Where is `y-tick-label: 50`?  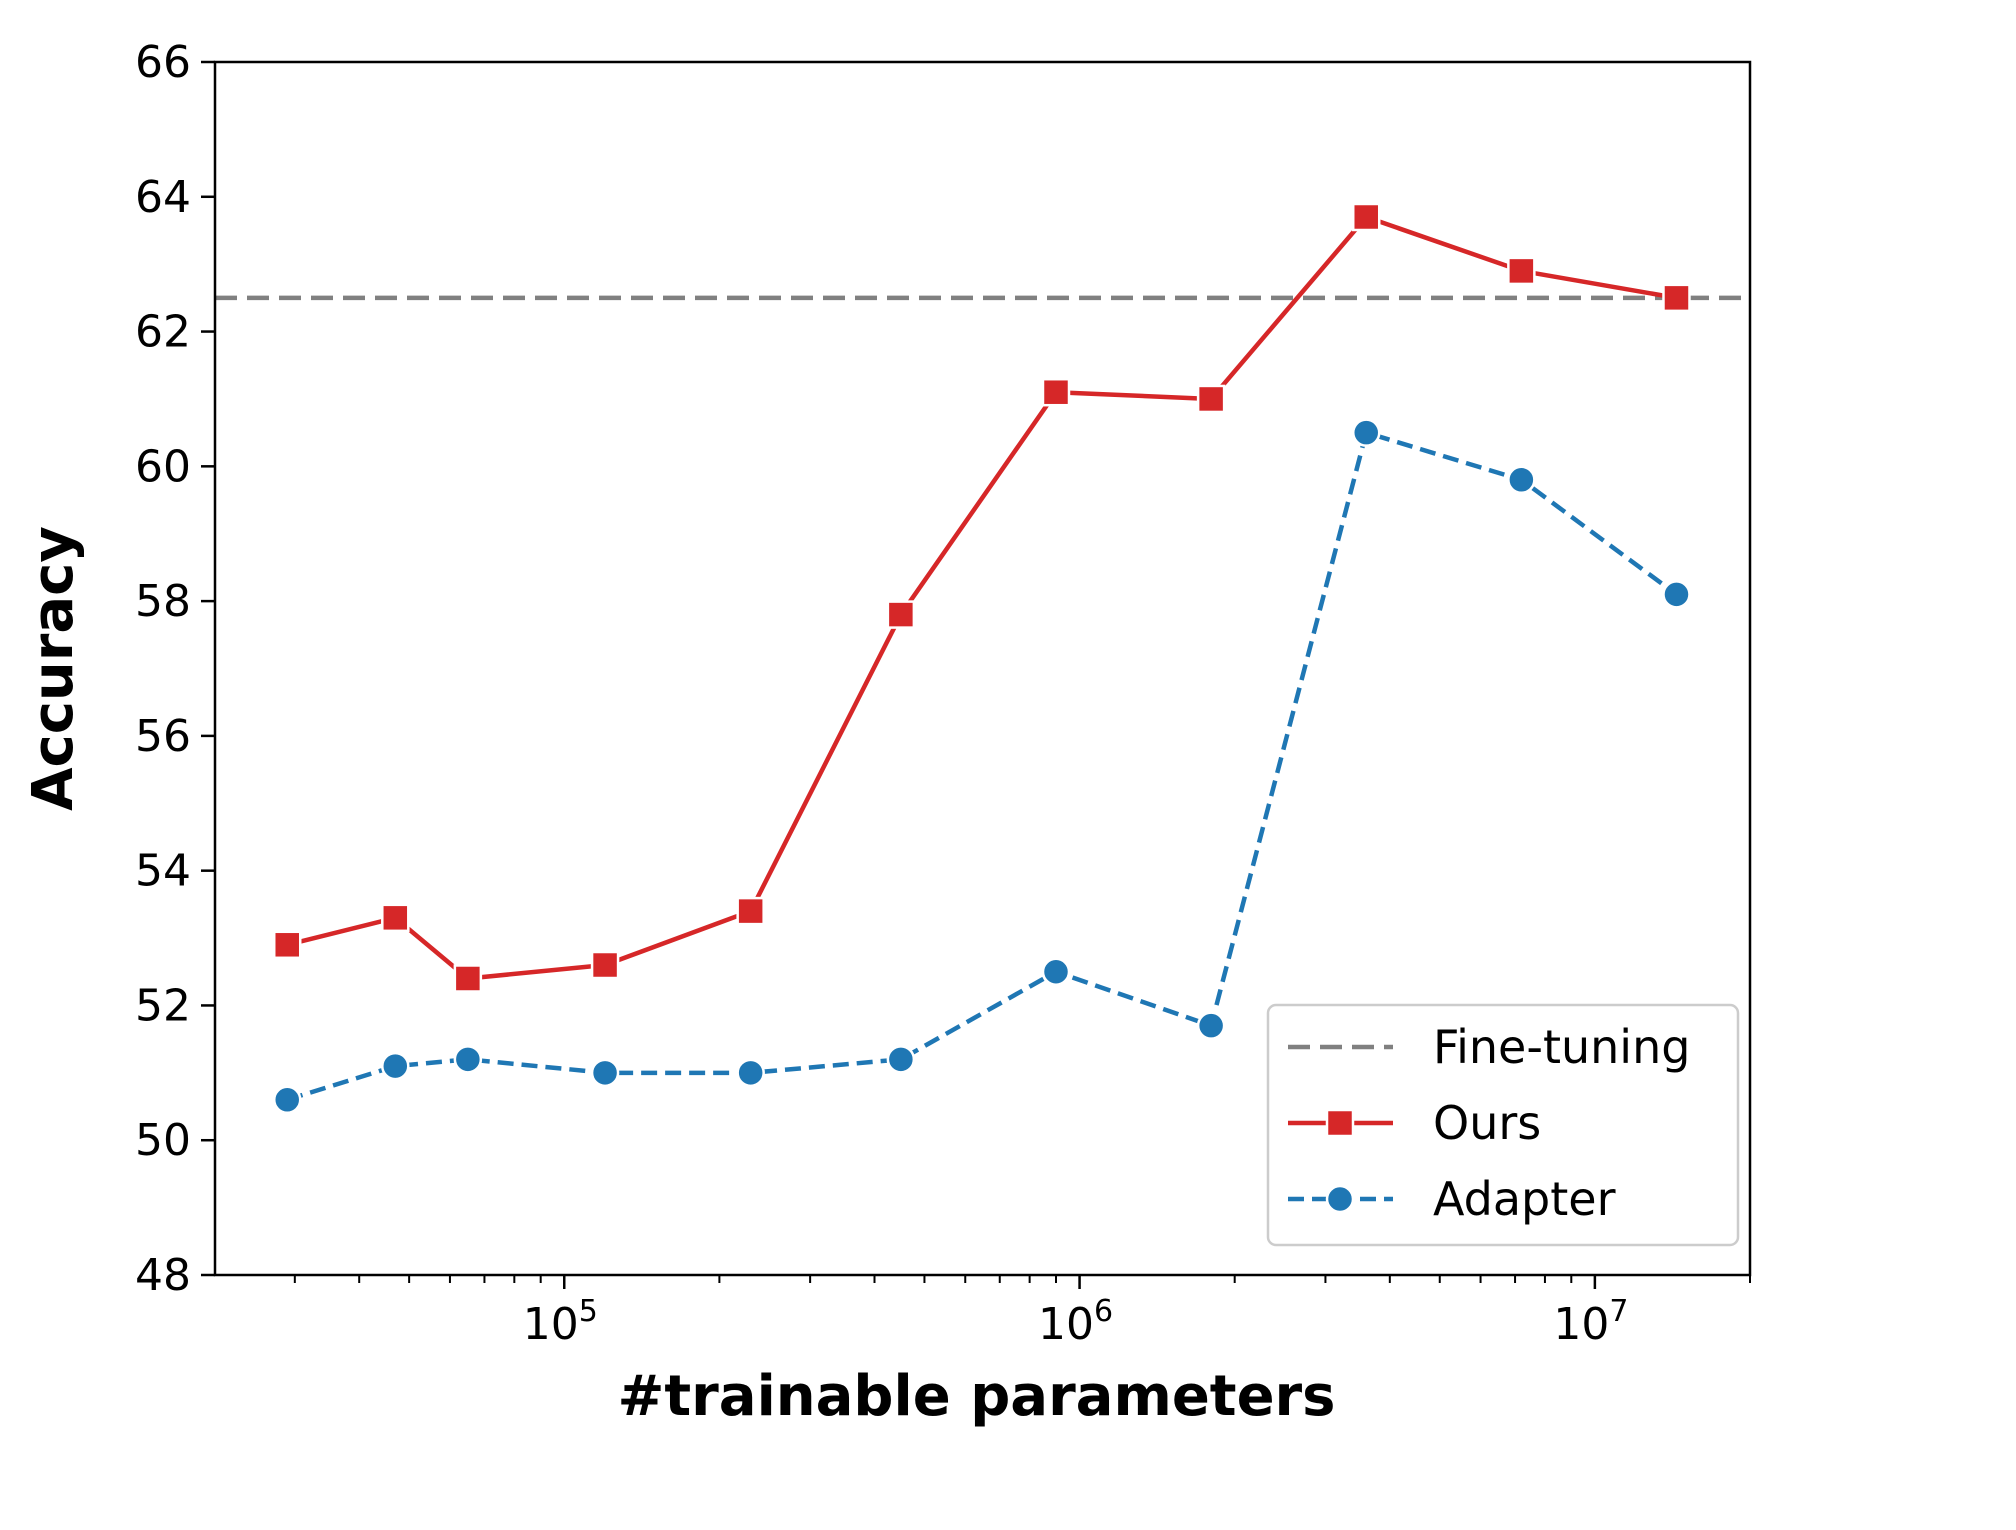 y-tick-label: 50 is located at coordinates (163, 1140).